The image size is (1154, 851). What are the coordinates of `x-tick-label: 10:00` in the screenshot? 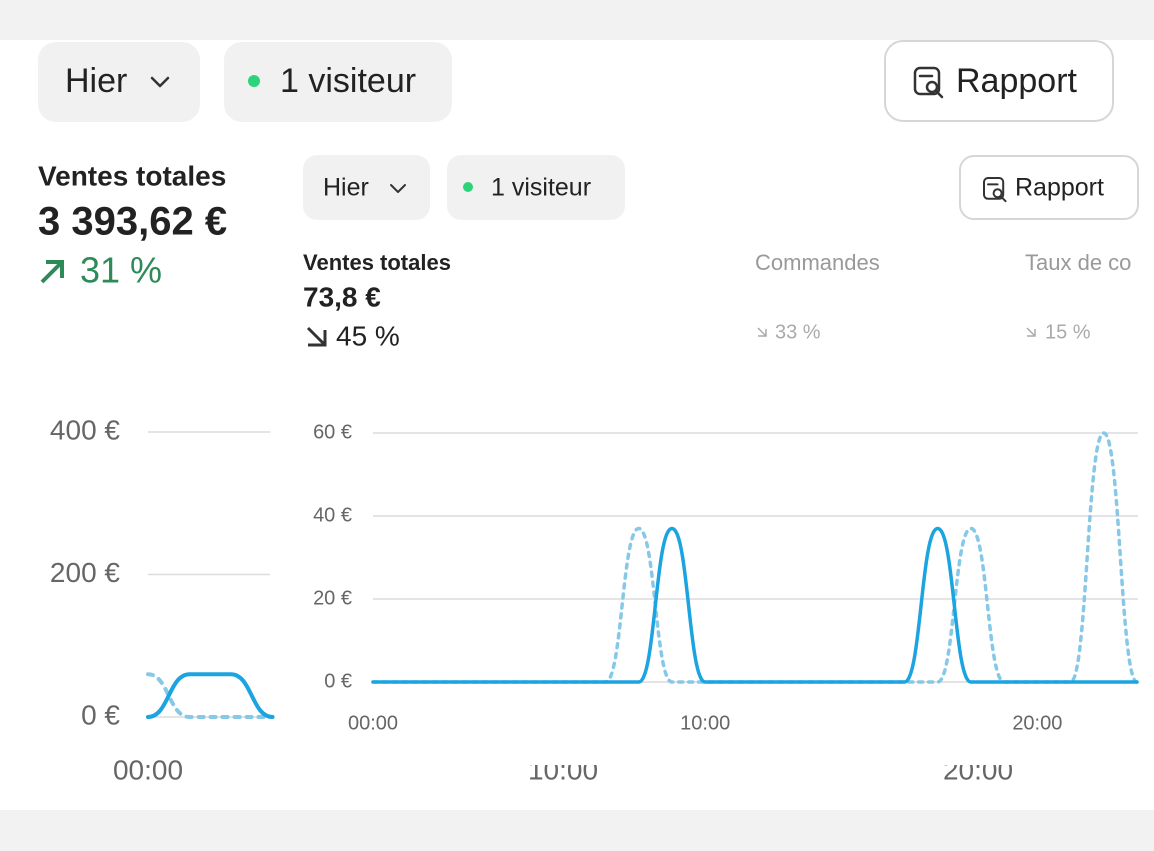 It's located at (705, 723).